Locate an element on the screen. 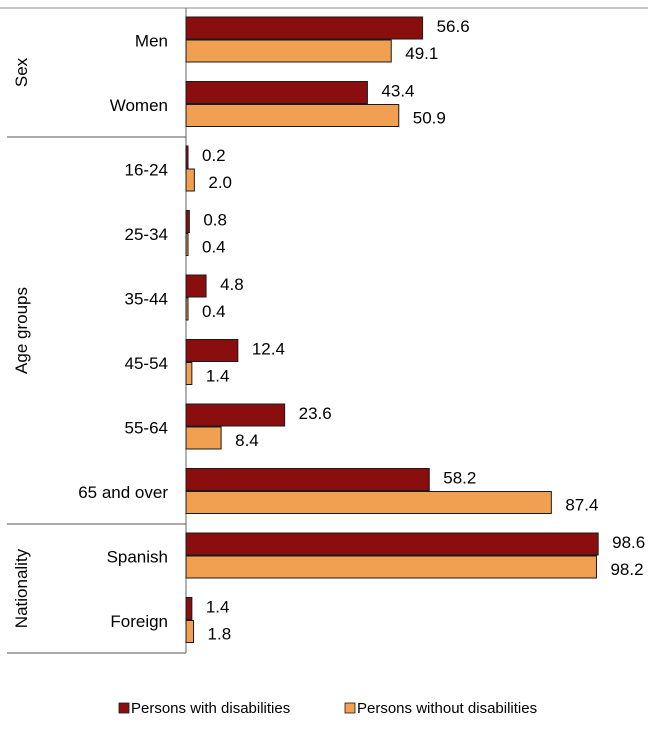  value-label-with-4: 4.8 is located at coordinates (232, 284).